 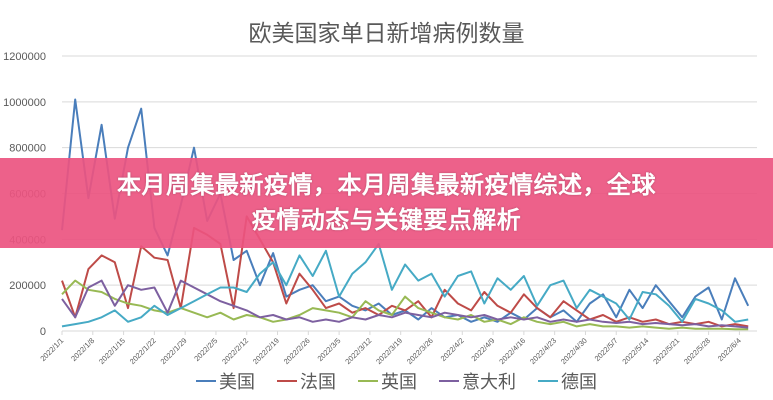 What do you see at coordinates (235, 351) in the screenshot?
I see `x-tick-label: 2022/2/12` at bounding box center [235, 351].